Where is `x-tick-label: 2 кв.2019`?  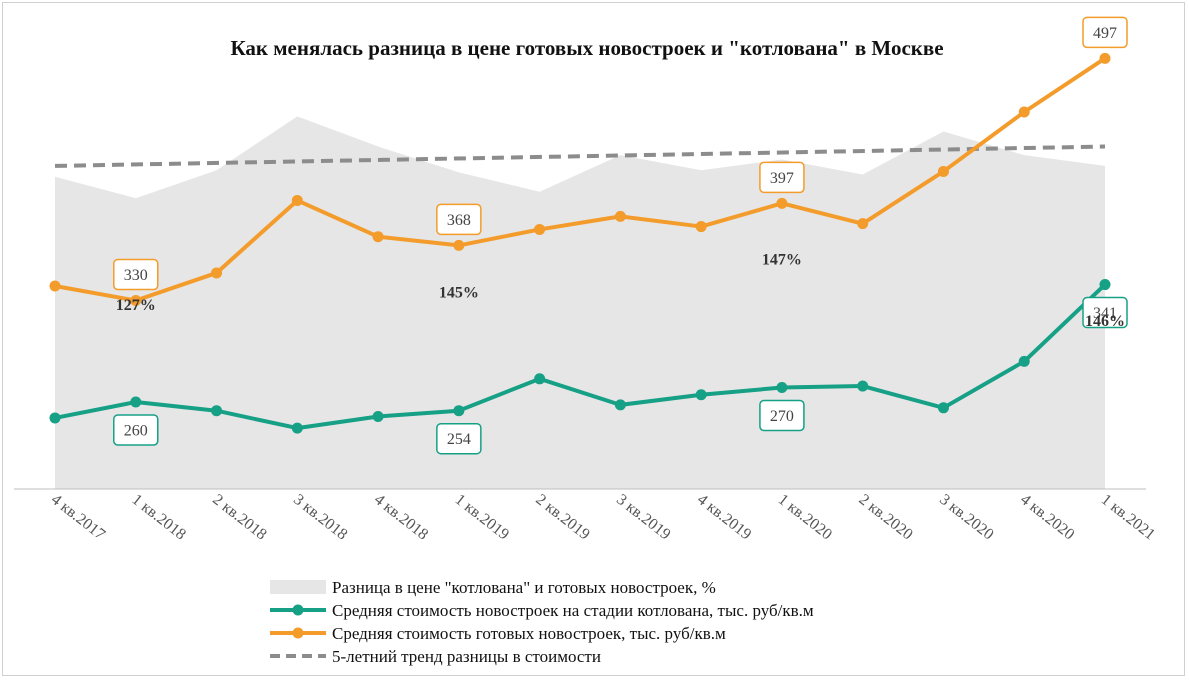
x-tick-label: 2 кв.2019 is located at coordinates (562, 517).